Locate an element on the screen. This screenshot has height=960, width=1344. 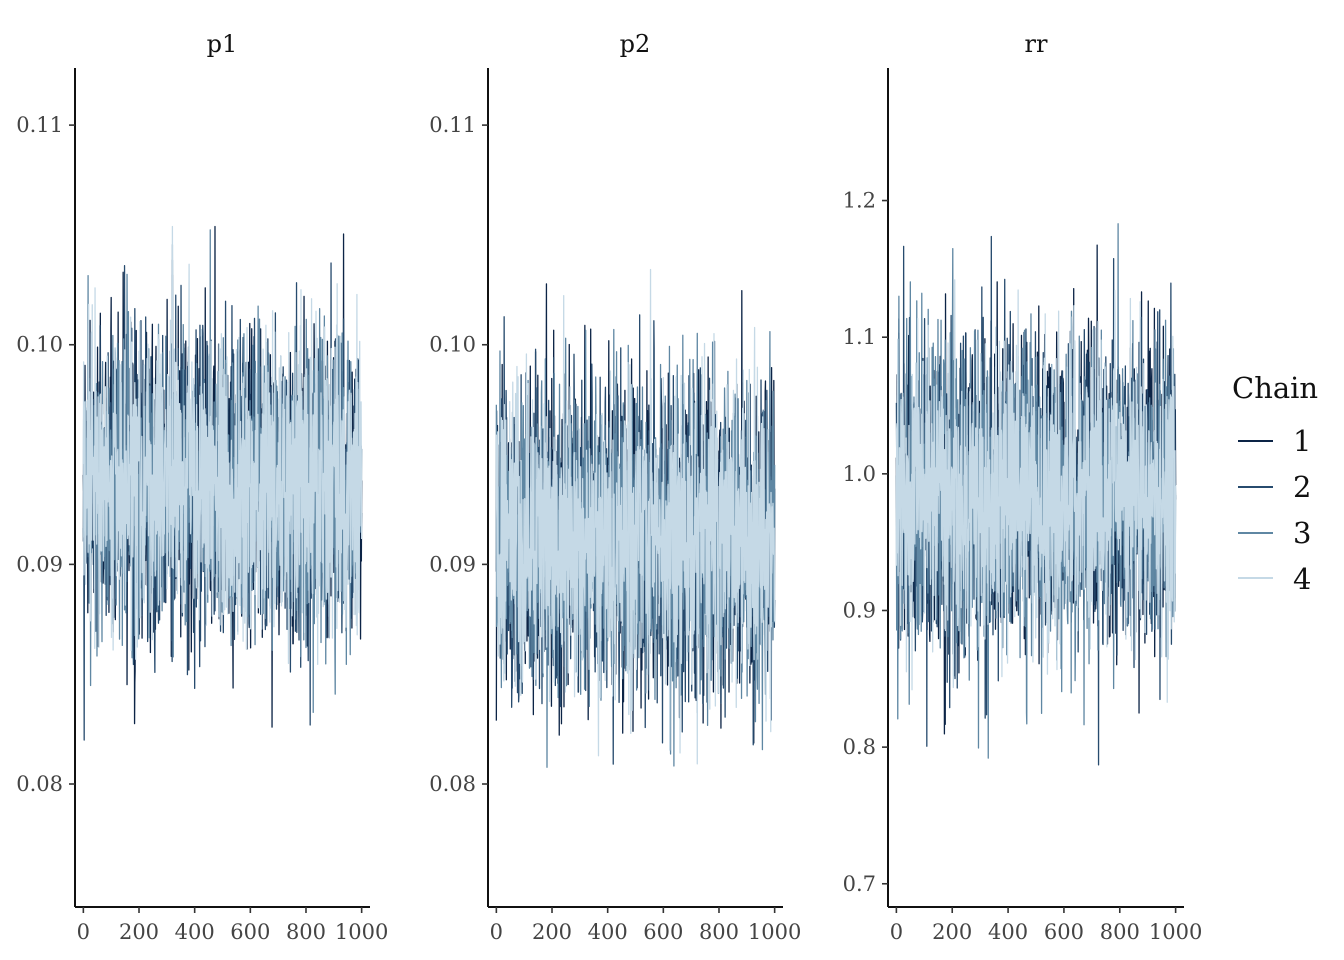
x-tick-label-rr: 0 is located at coordinates (896, 932).